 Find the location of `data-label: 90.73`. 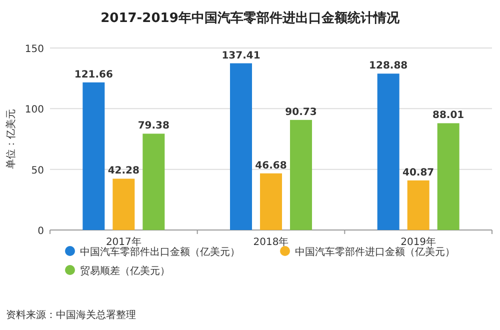

data-label: 90.73 is located at coordinates (301, 112).